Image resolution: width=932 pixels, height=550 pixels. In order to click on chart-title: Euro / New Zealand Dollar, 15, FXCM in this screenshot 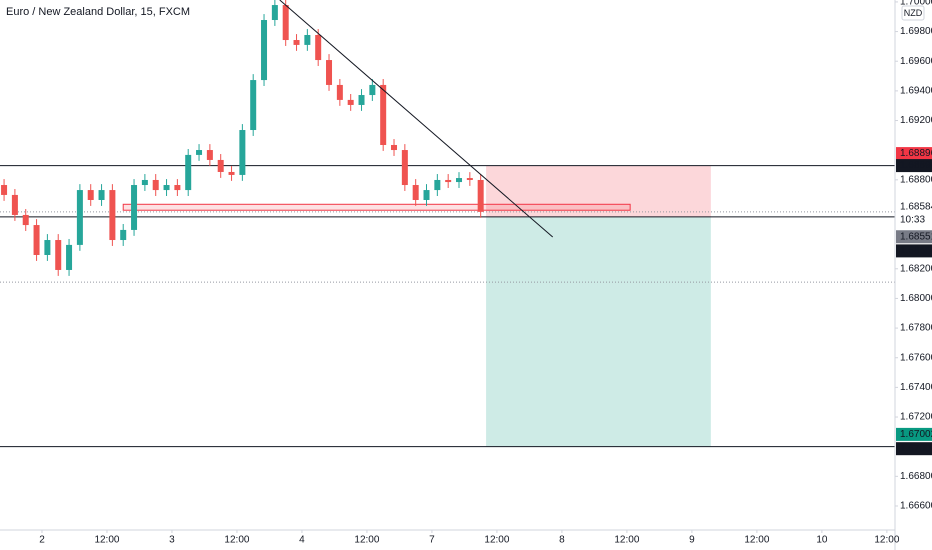, I will do `click(98, 12)`.